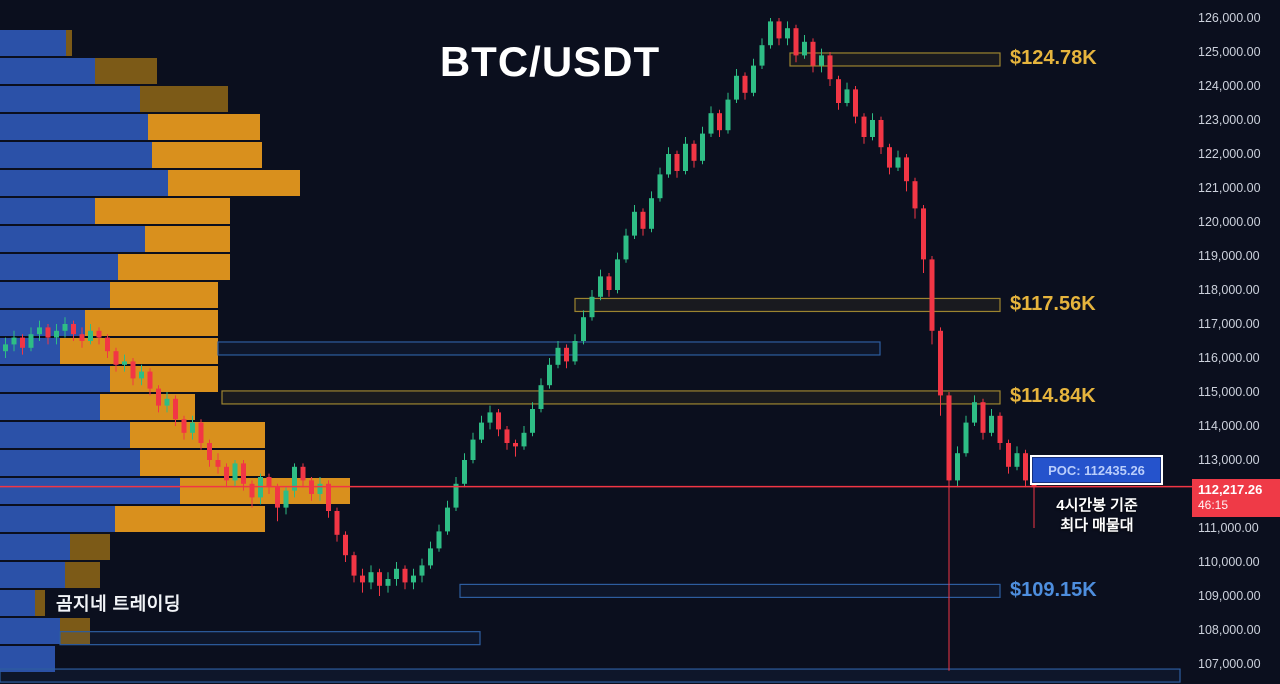 The image size is (1280, 684). Describe the element at coordinates (1053, 58) in the screenshot. I see `level-label: $124.78K` at that location.